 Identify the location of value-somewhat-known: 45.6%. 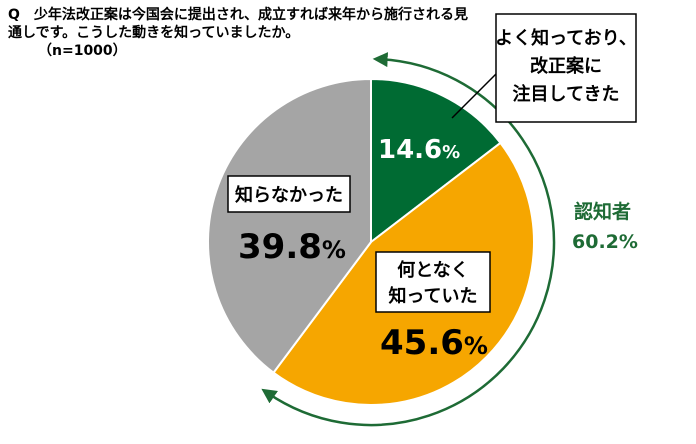
(434, 343).